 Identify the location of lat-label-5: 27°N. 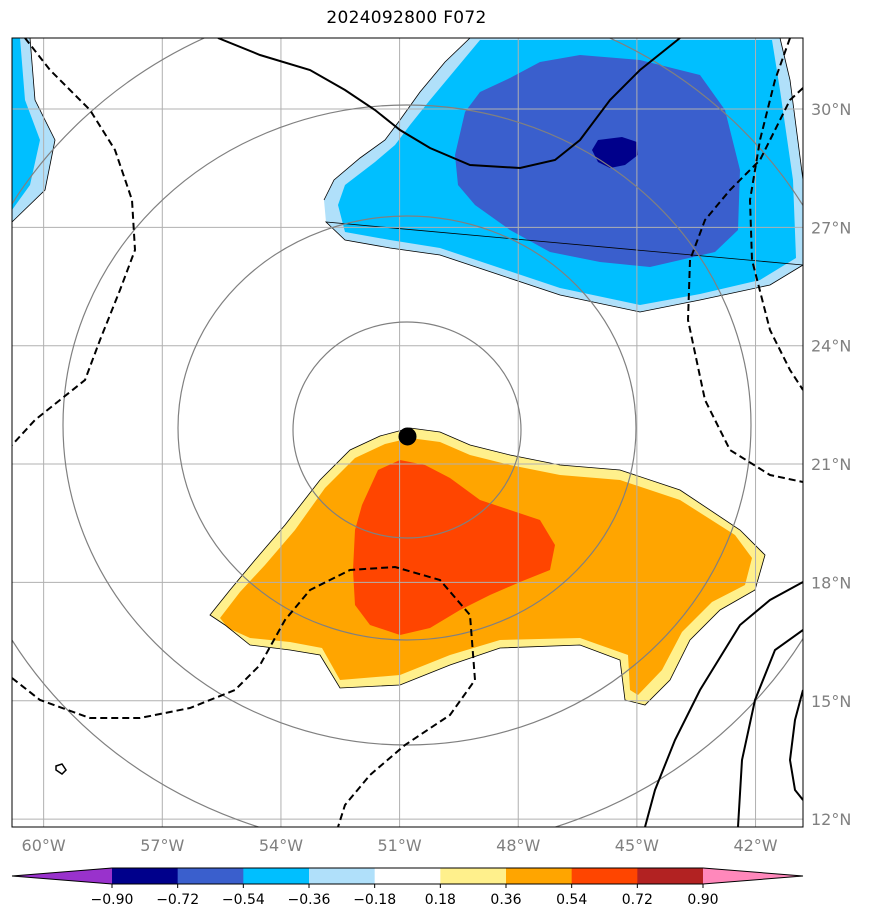
(831, 227).